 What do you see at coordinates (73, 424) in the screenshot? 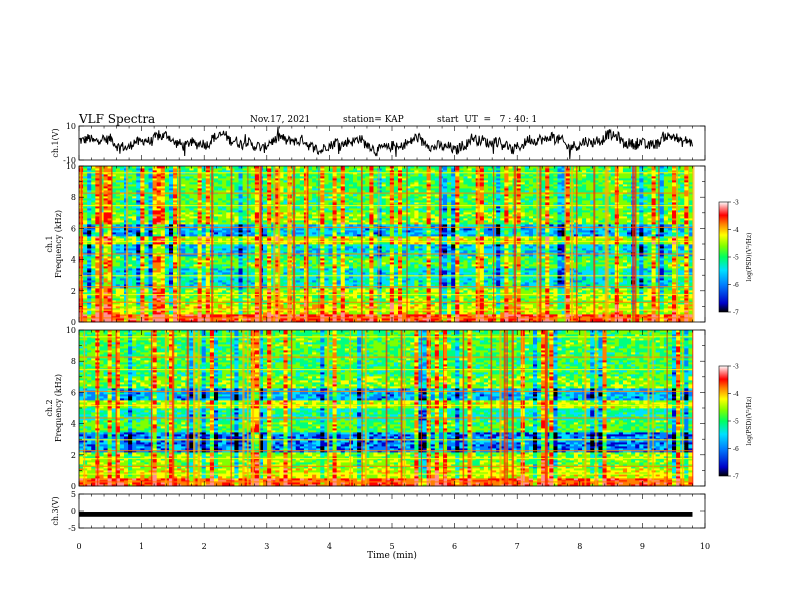
I see `y-tick-label: 4` at bounding box center [73, 424].